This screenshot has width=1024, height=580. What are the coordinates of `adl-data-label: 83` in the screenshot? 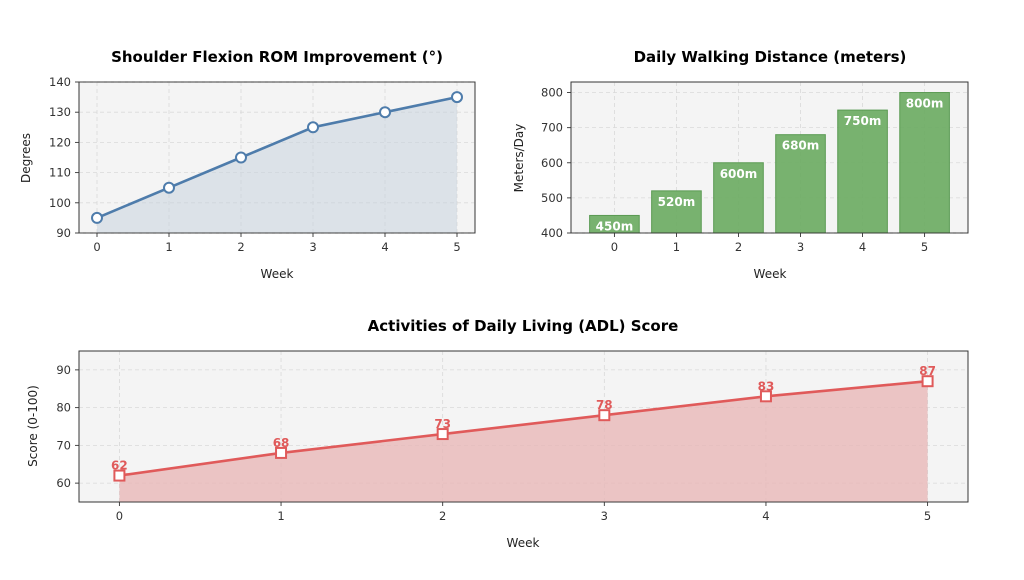 It's located at (766, 386).